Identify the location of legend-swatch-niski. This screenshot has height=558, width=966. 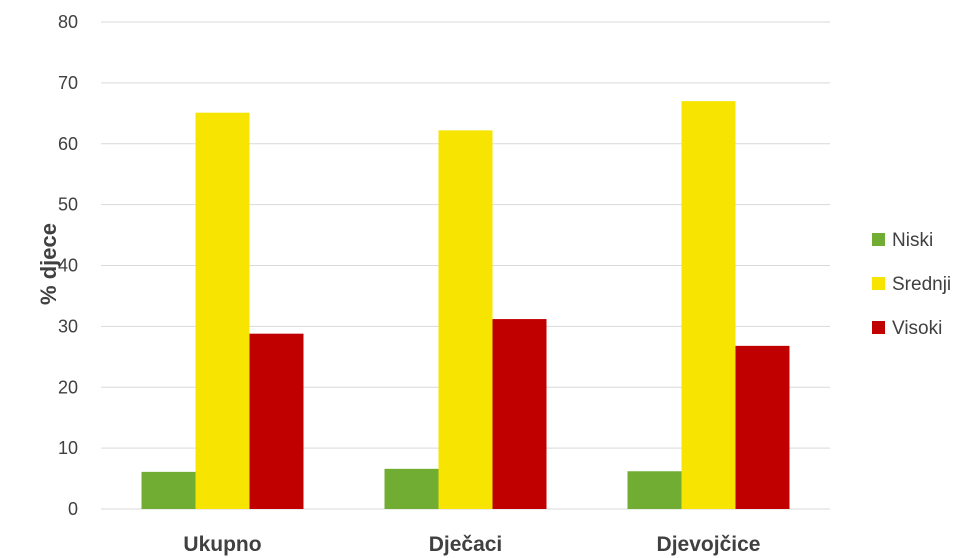
(878, 239).